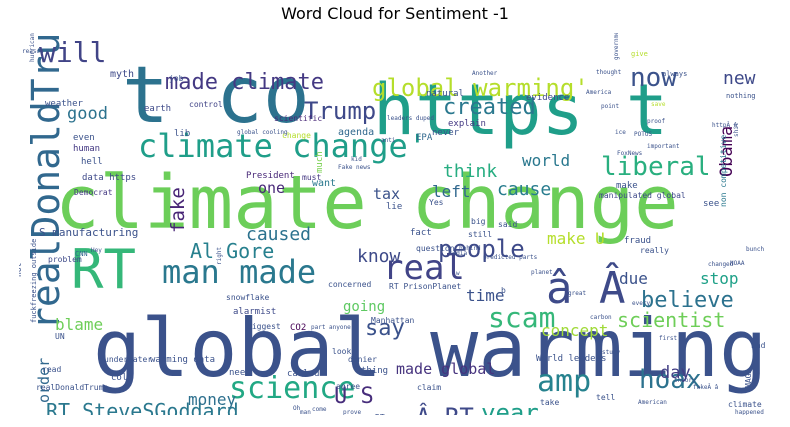 This screenshot has width=790, height=427. I want to click on word-take-113: take, so click(549, 402).